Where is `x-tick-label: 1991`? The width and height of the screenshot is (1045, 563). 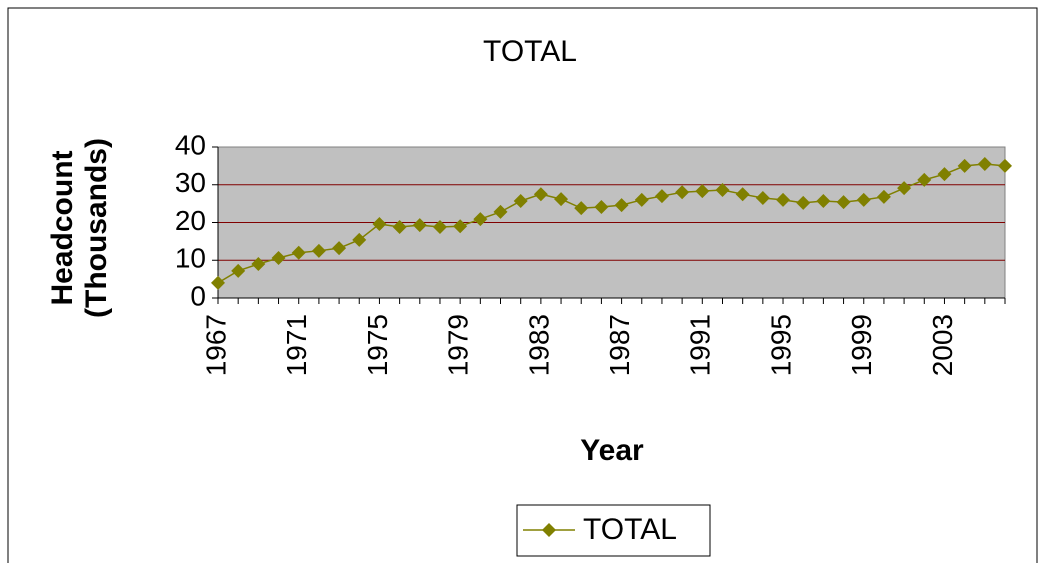 x-tick-label: 1991 is located at coordinates (700, 345).